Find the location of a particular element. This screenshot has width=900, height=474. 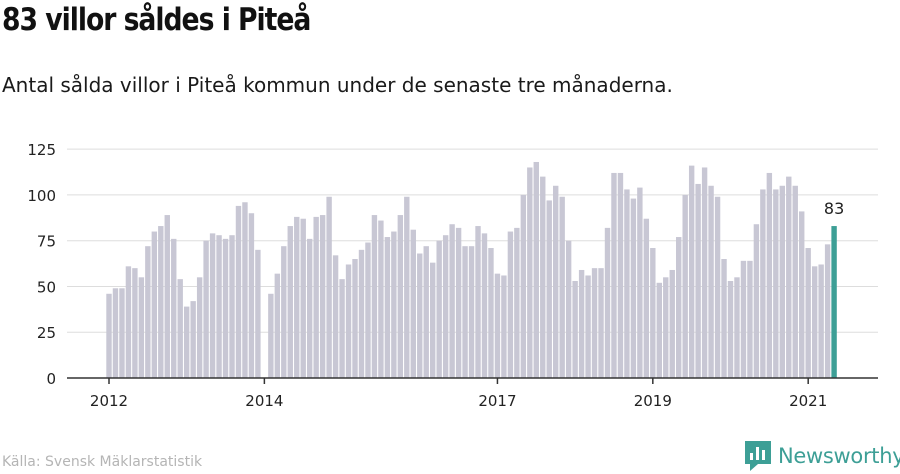

chart-title: 83 villor såldes i Piteå is located at coordinates (156, 20).